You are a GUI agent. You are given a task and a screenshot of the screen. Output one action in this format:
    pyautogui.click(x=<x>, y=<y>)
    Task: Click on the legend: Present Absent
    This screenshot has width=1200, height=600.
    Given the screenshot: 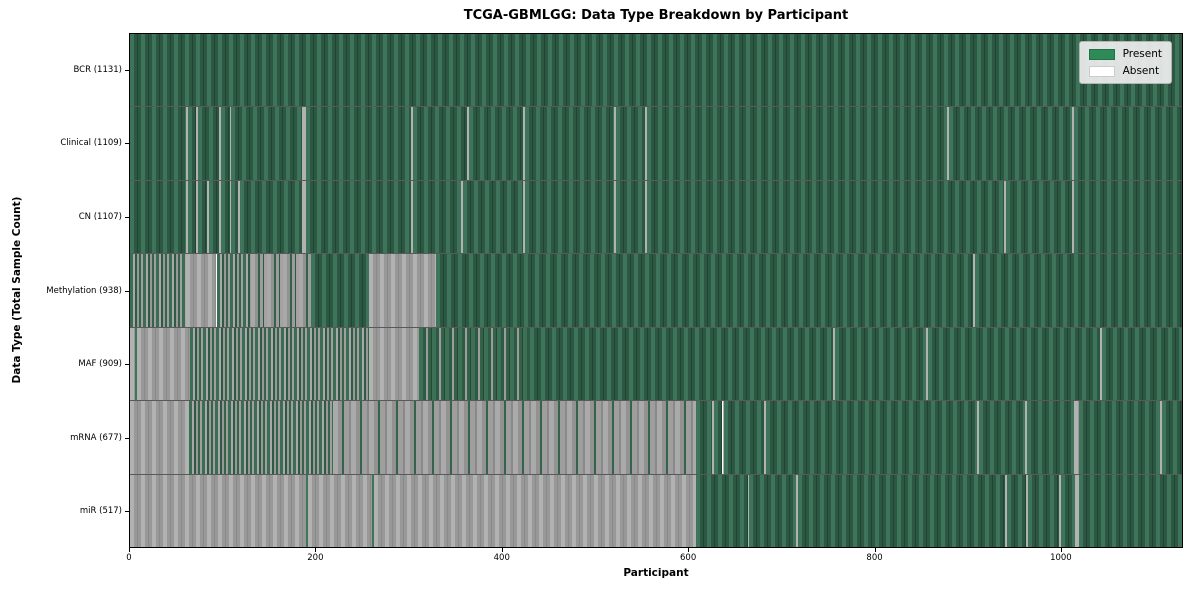 What is the action you would take?
    pyautogui.click(x=1125, y=62)
    